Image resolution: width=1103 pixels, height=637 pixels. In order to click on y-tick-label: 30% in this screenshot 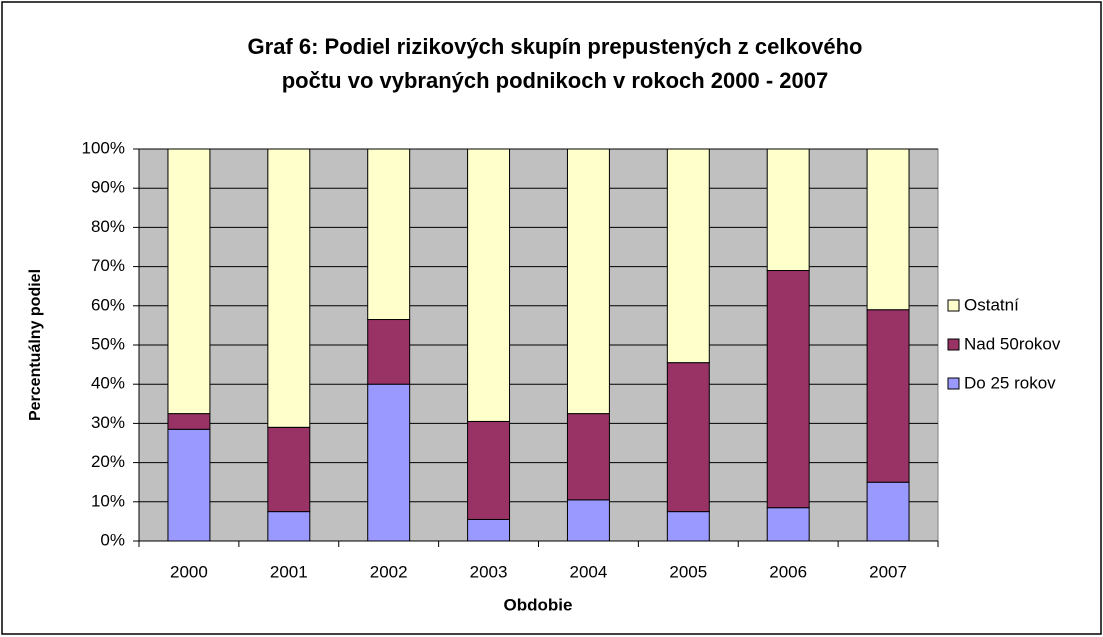, I will do `click(108, 422)`.